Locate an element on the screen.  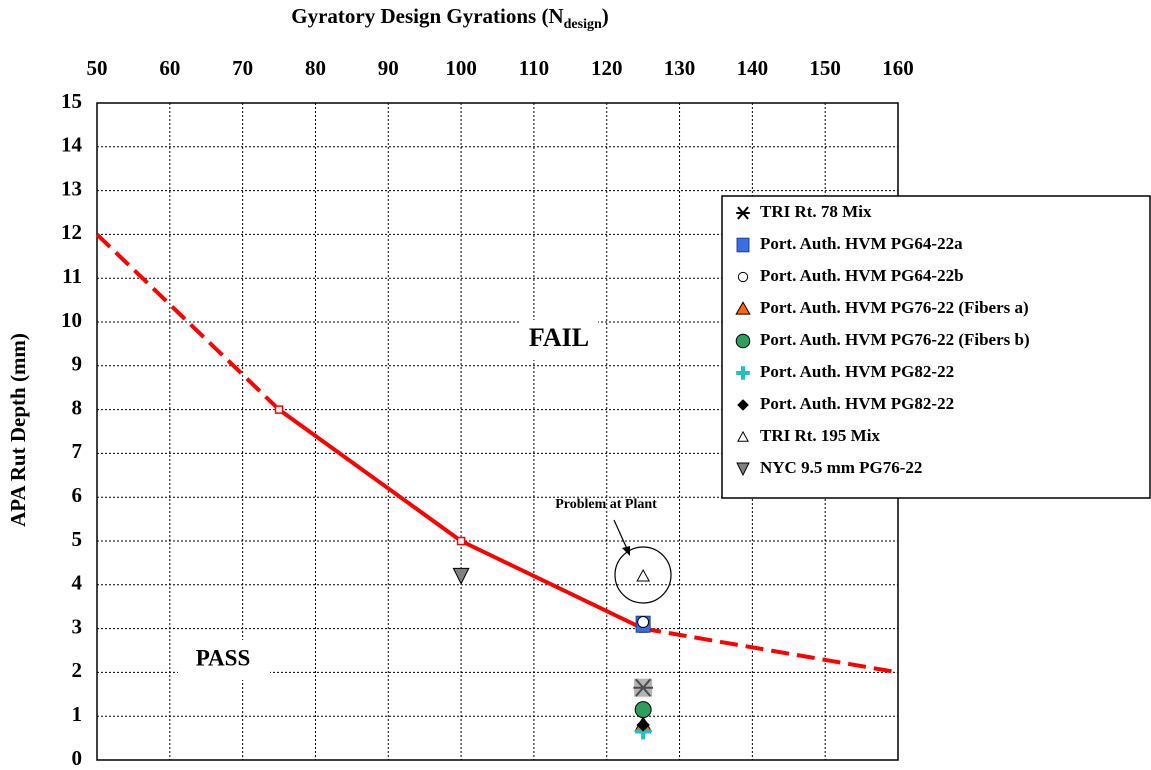
y-tick-label: 0 is located at coordinates (77, 758).